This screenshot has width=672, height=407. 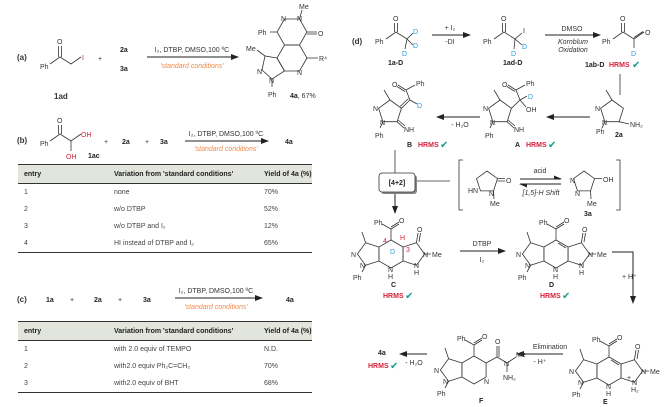 What do you see at coordinates (26, 192) in the screenshot?
I see `cell: 1` at bounding box center [26, 192].